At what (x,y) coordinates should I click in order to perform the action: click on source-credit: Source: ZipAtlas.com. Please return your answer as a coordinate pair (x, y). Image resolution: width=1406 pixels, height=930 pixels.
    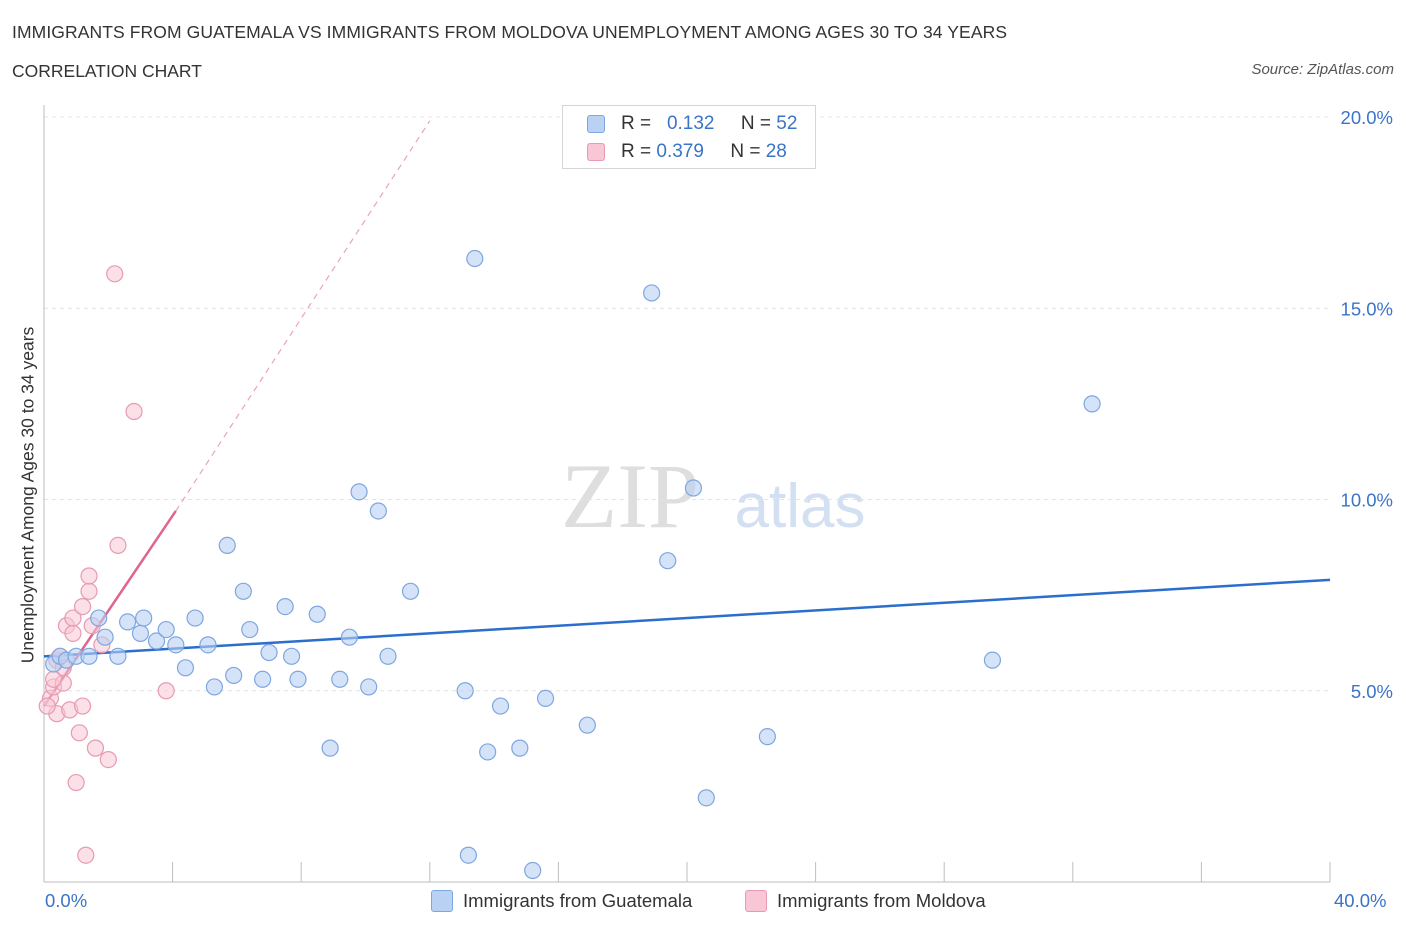
    Looking at the image, I should click on (1322, 69).